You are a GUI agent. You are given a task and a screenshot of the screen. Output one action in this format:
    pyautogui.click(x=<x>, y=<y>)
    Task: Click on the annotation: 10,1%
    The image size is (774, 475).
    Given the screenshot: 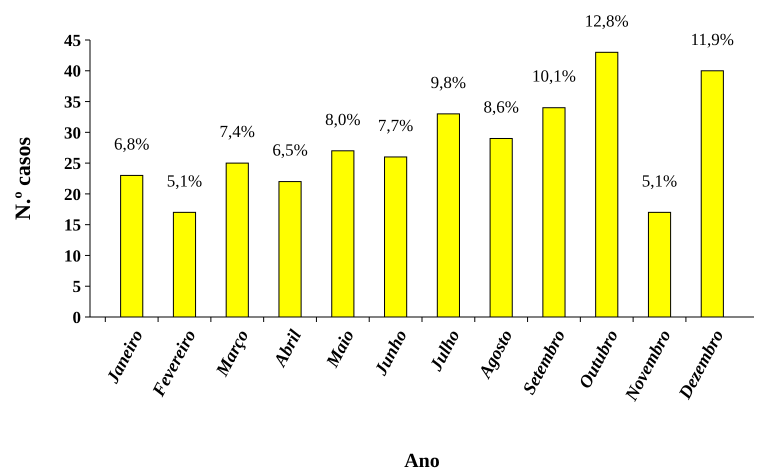 What is the action you would take?
    pyautogui.click(x=554, y=76)
    